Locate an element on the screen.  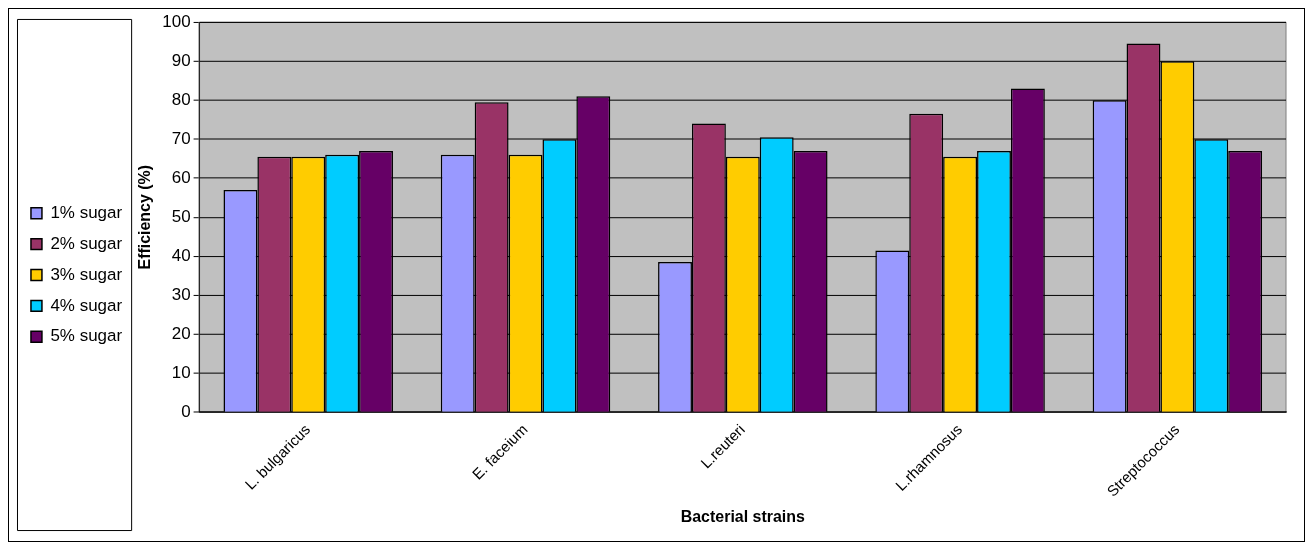
y-tick-label: 90 is located at coordinates (181, 60).